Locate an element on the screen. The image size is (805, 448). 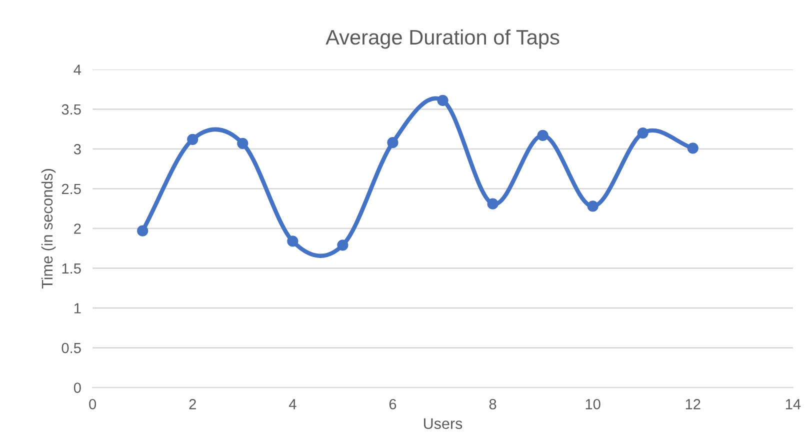
x-tick-label: 4 is located at coordinates (292, 404).